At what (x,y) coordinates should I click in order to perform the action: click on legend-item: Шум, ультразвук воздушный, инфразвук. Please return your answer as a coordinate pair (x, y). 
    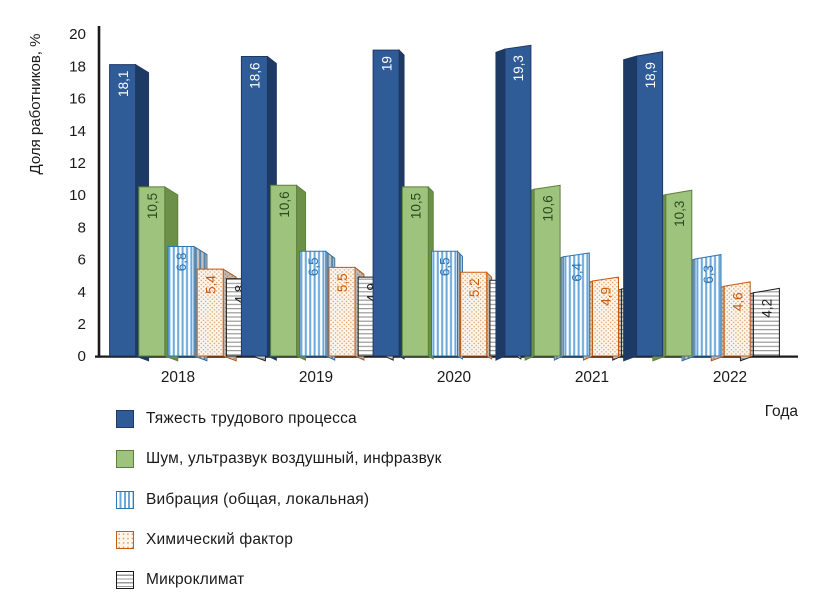
    Looking at the image, I should click on (279, 459).